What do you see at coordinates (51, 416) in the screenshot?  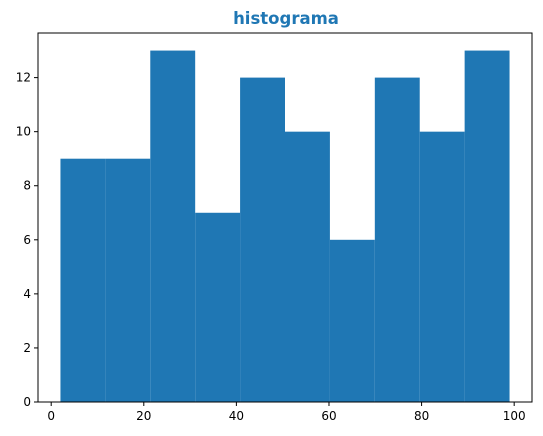 I see `x-tick-label: 0` at bounding box center [51, 416].